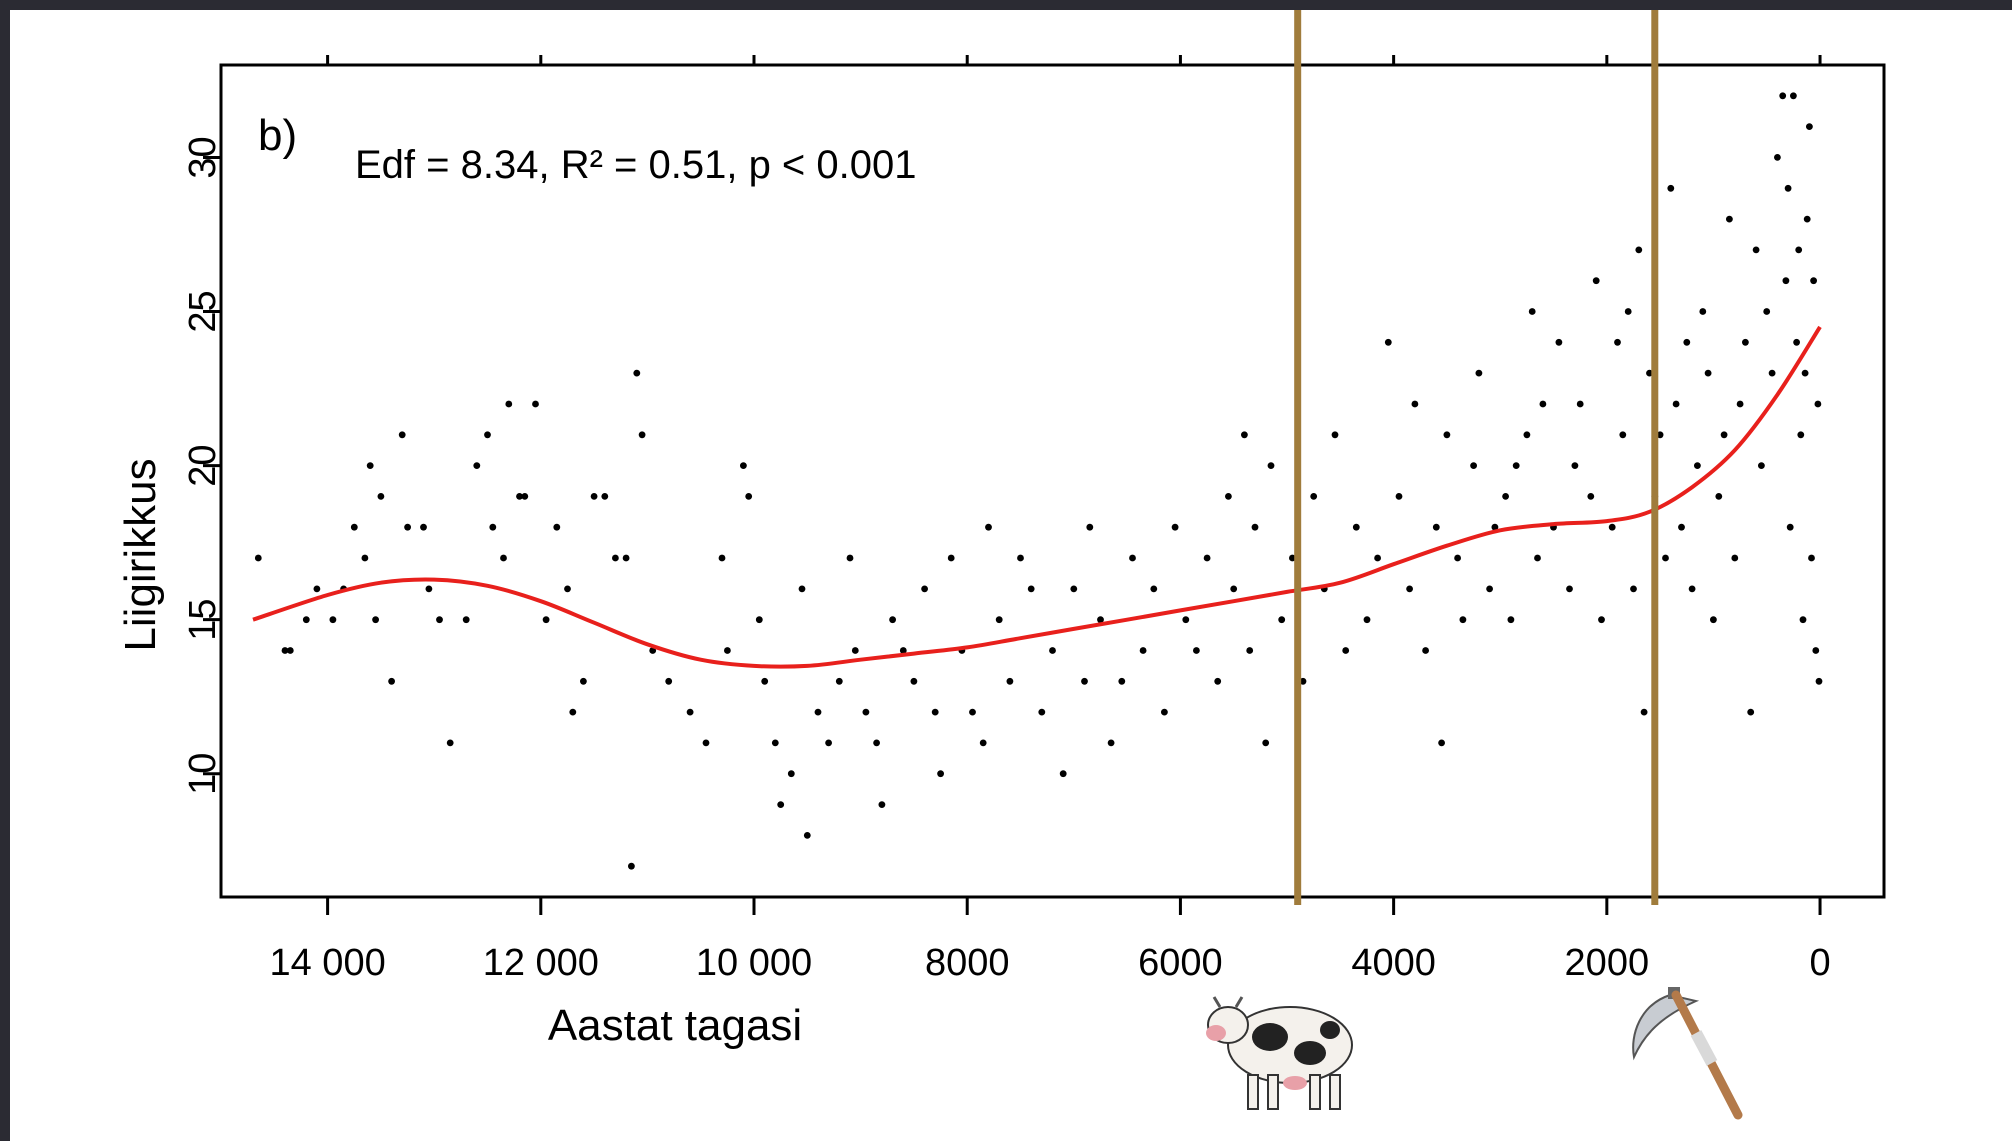  Describe the element at coordinates (203, 157) in the screenshot. I see `y-tick-label: 30` at that location.